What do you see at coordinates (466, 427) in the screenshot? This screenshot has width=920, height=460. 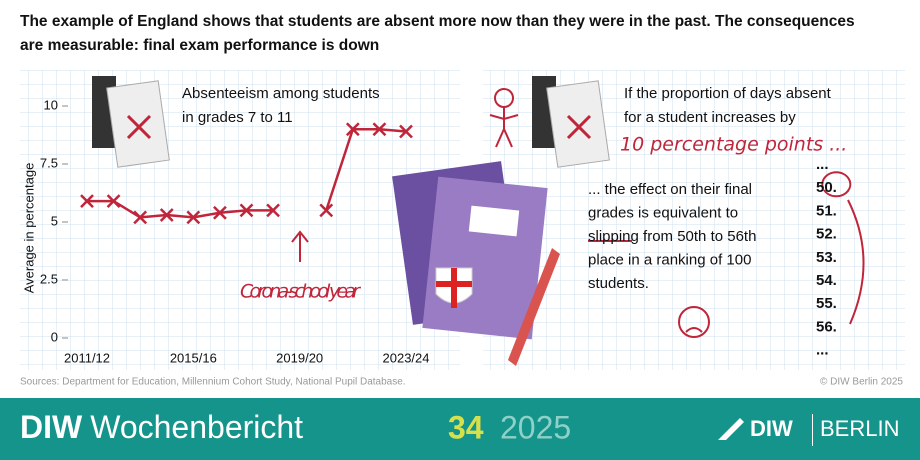 I see `issue: 34` at bounding box center [466, 427].